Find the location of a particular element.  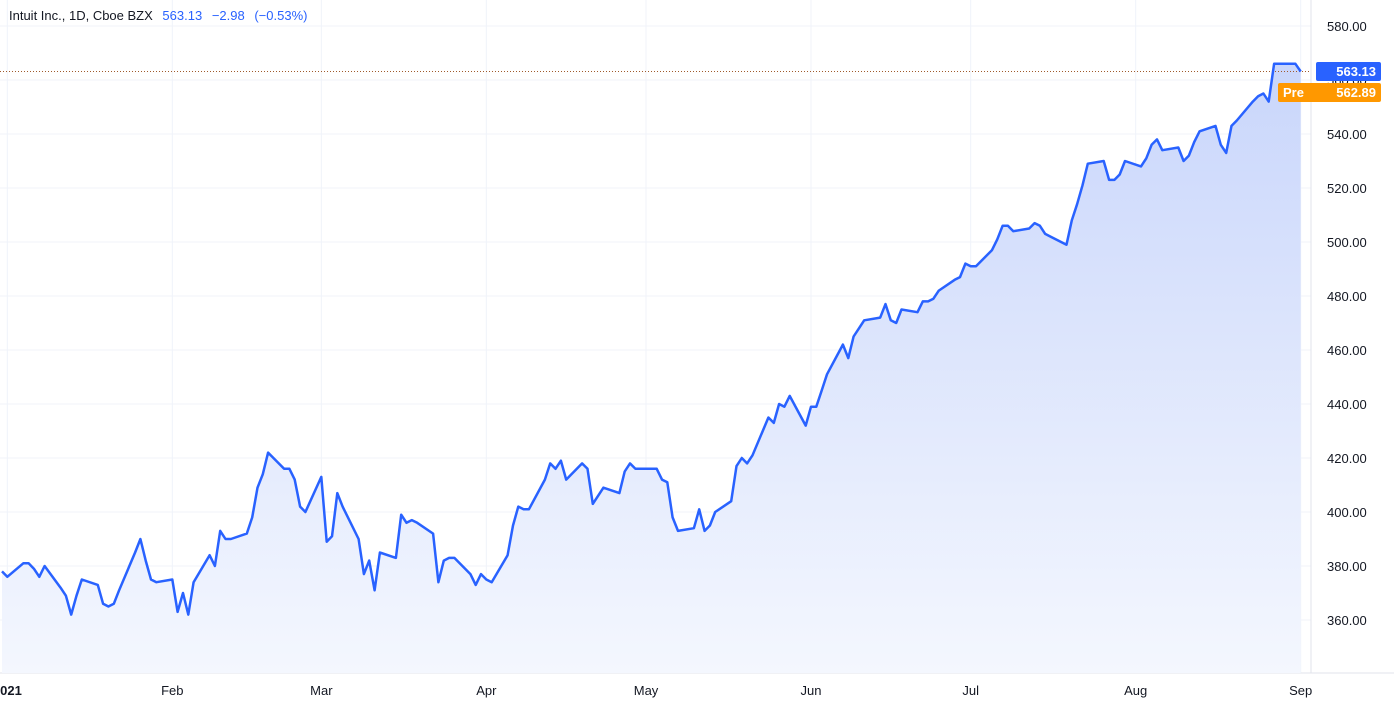

legend-change-pct: (−0.53%) is located at coordinates (281, 15).